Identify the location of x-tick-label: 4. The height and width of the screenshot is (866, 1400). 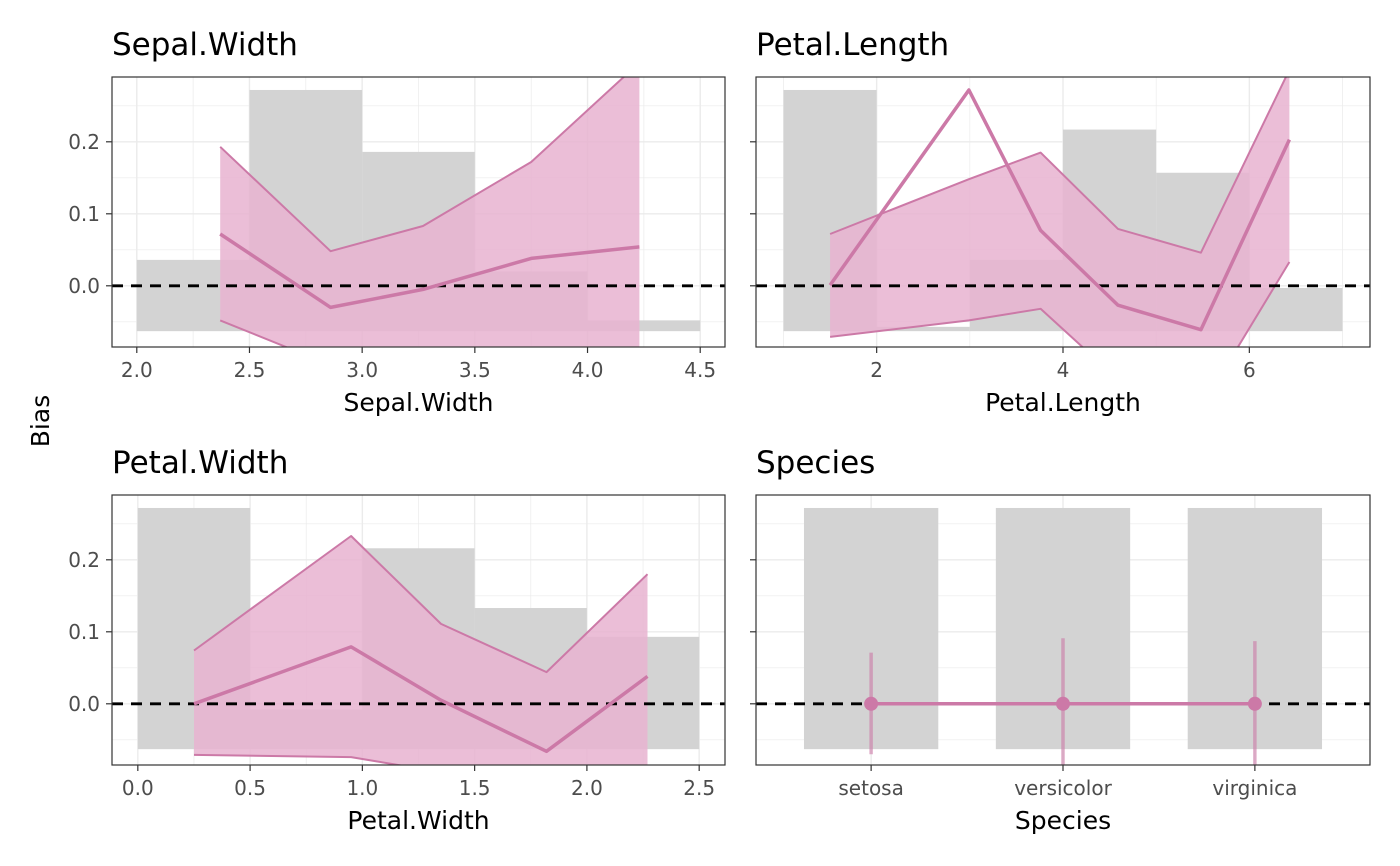
(1063, 370).